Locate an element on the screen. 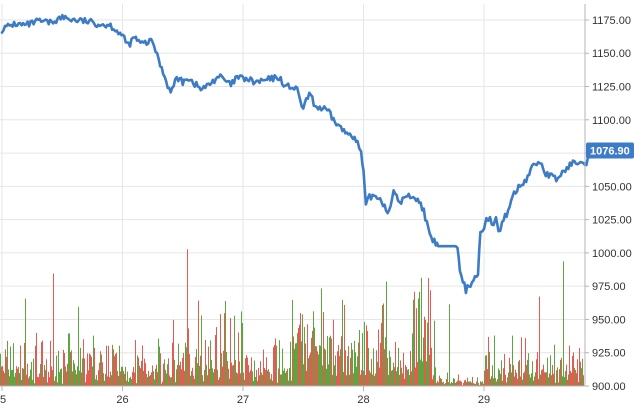  x-tick-label: 29 is located at coordinates (484, 400).